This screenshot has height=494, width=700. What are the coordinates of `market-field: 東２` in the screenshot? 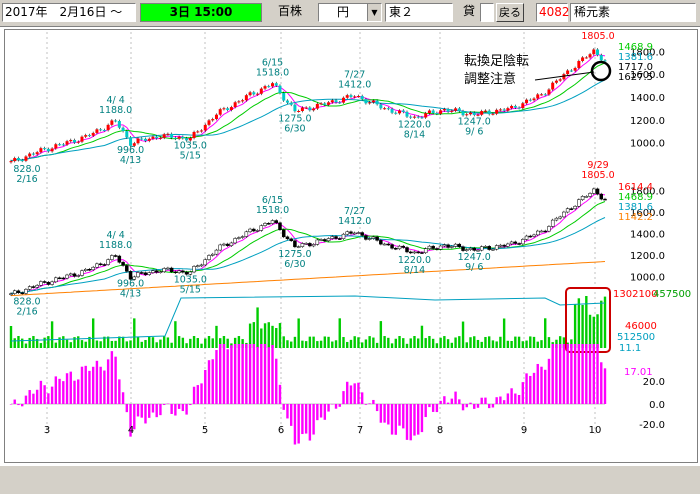 It's located at (419, 12).